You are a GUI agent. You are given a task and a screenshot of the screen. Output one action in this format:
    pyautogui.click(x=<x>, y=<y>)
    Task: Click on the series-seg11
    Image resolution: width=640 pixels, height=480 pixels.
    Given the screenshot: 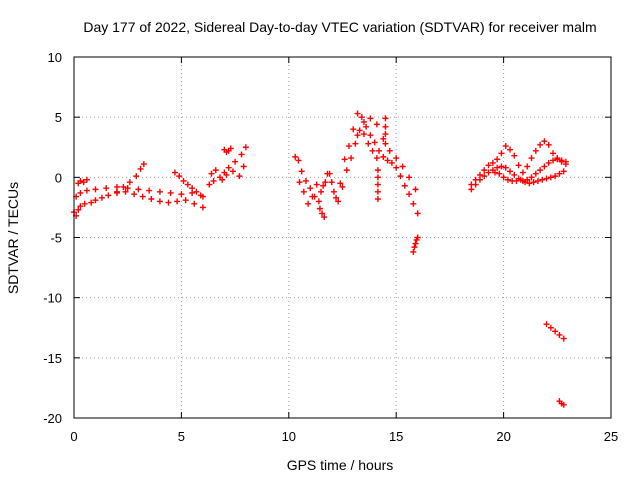 What is the action you would take?
    pyautogui.click(x=322, y=213)
    